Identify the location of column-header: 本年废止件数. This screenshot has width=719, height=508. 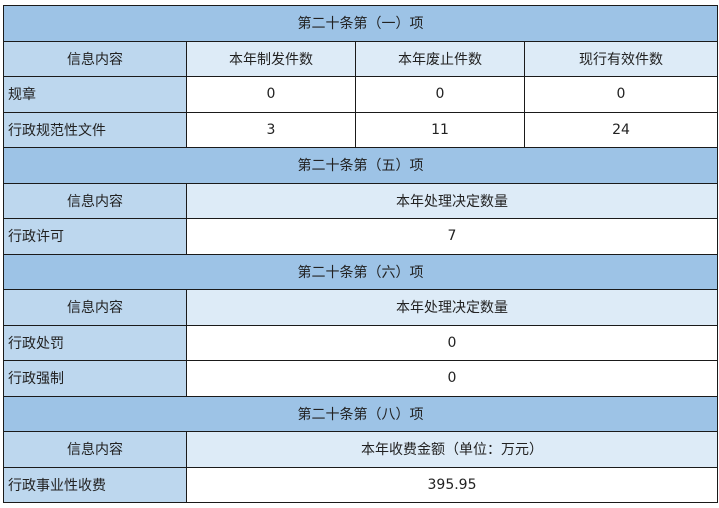
(440, 58).